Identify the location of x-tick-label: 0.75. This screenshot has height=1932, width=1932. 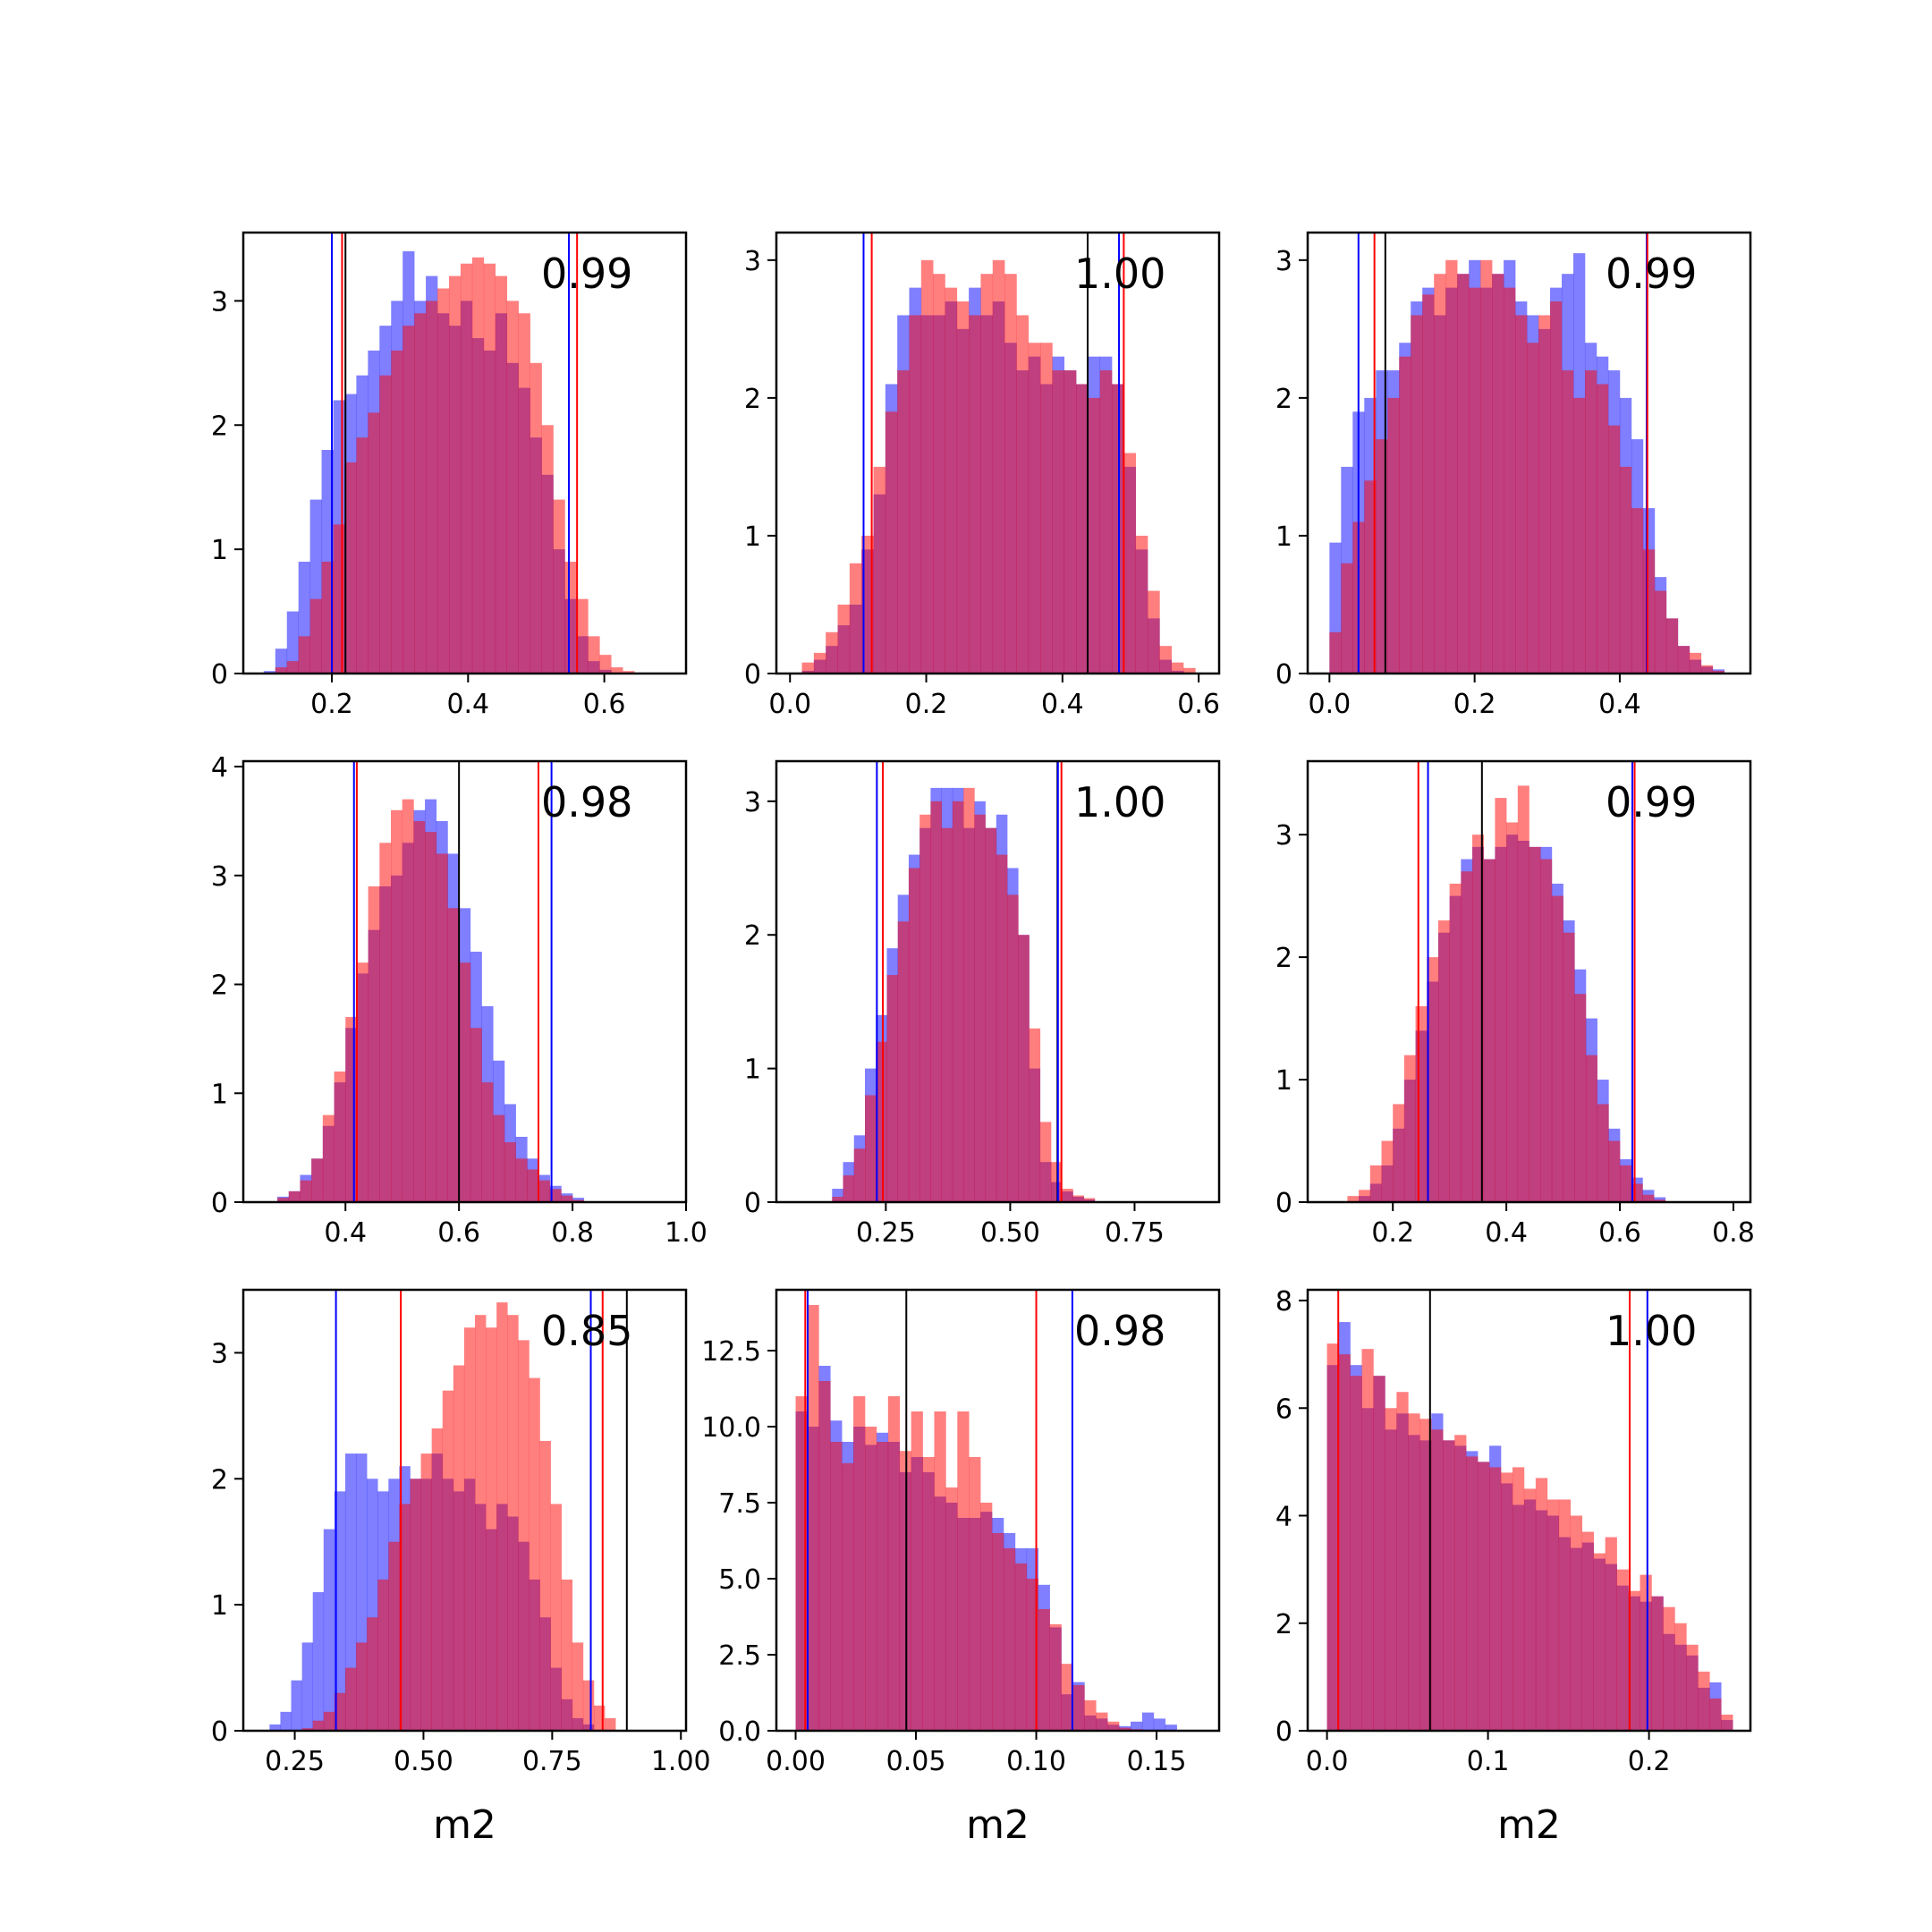
(552, 1761).